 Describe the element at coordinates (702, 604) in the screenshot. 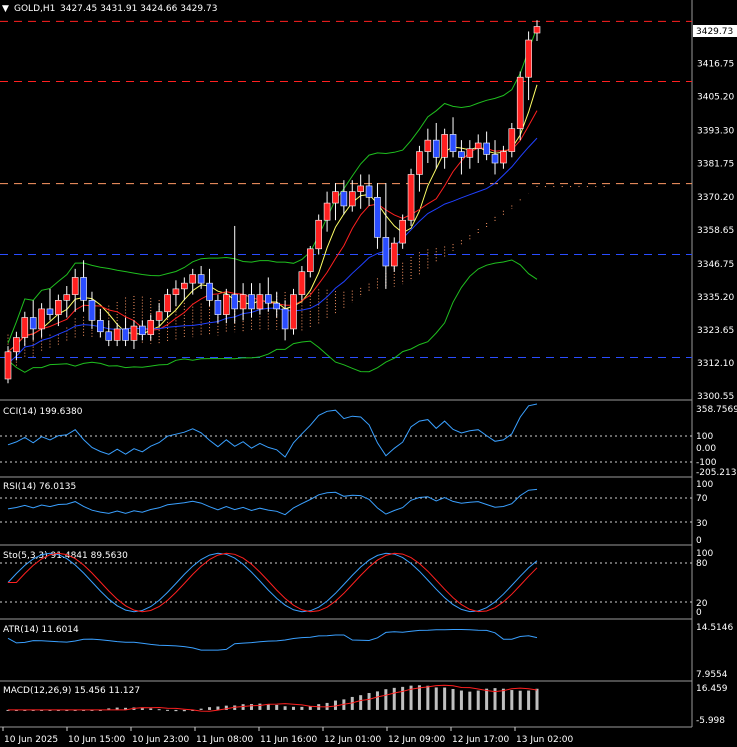

I see `stoch-axis-20: 20` at that location.